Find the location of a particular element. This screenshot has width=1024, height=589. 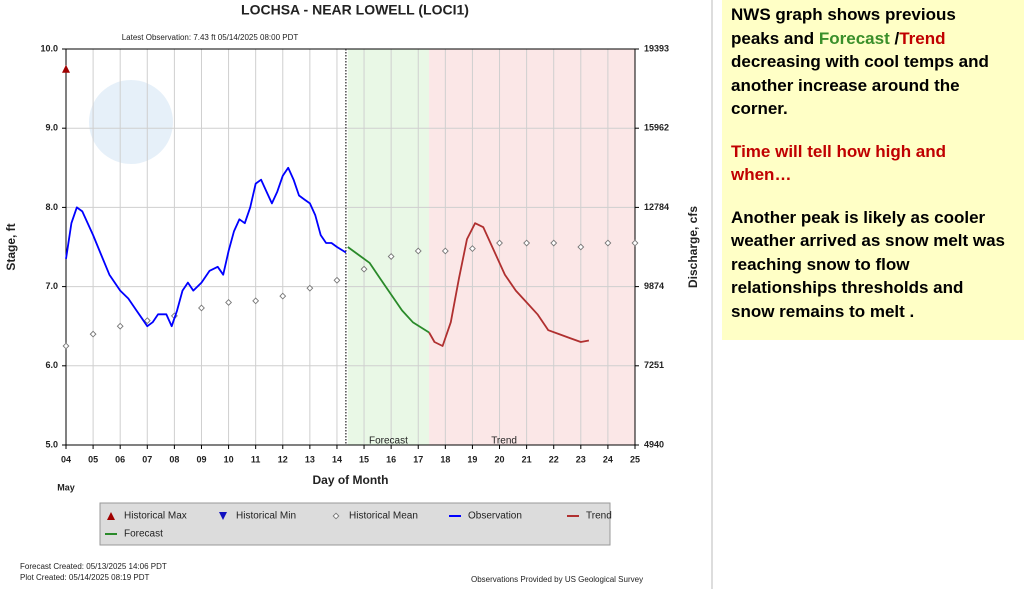

chart-title: LOCHSA - NEAR LOWELL (LOCI1) is located at coordinates (355, 10).